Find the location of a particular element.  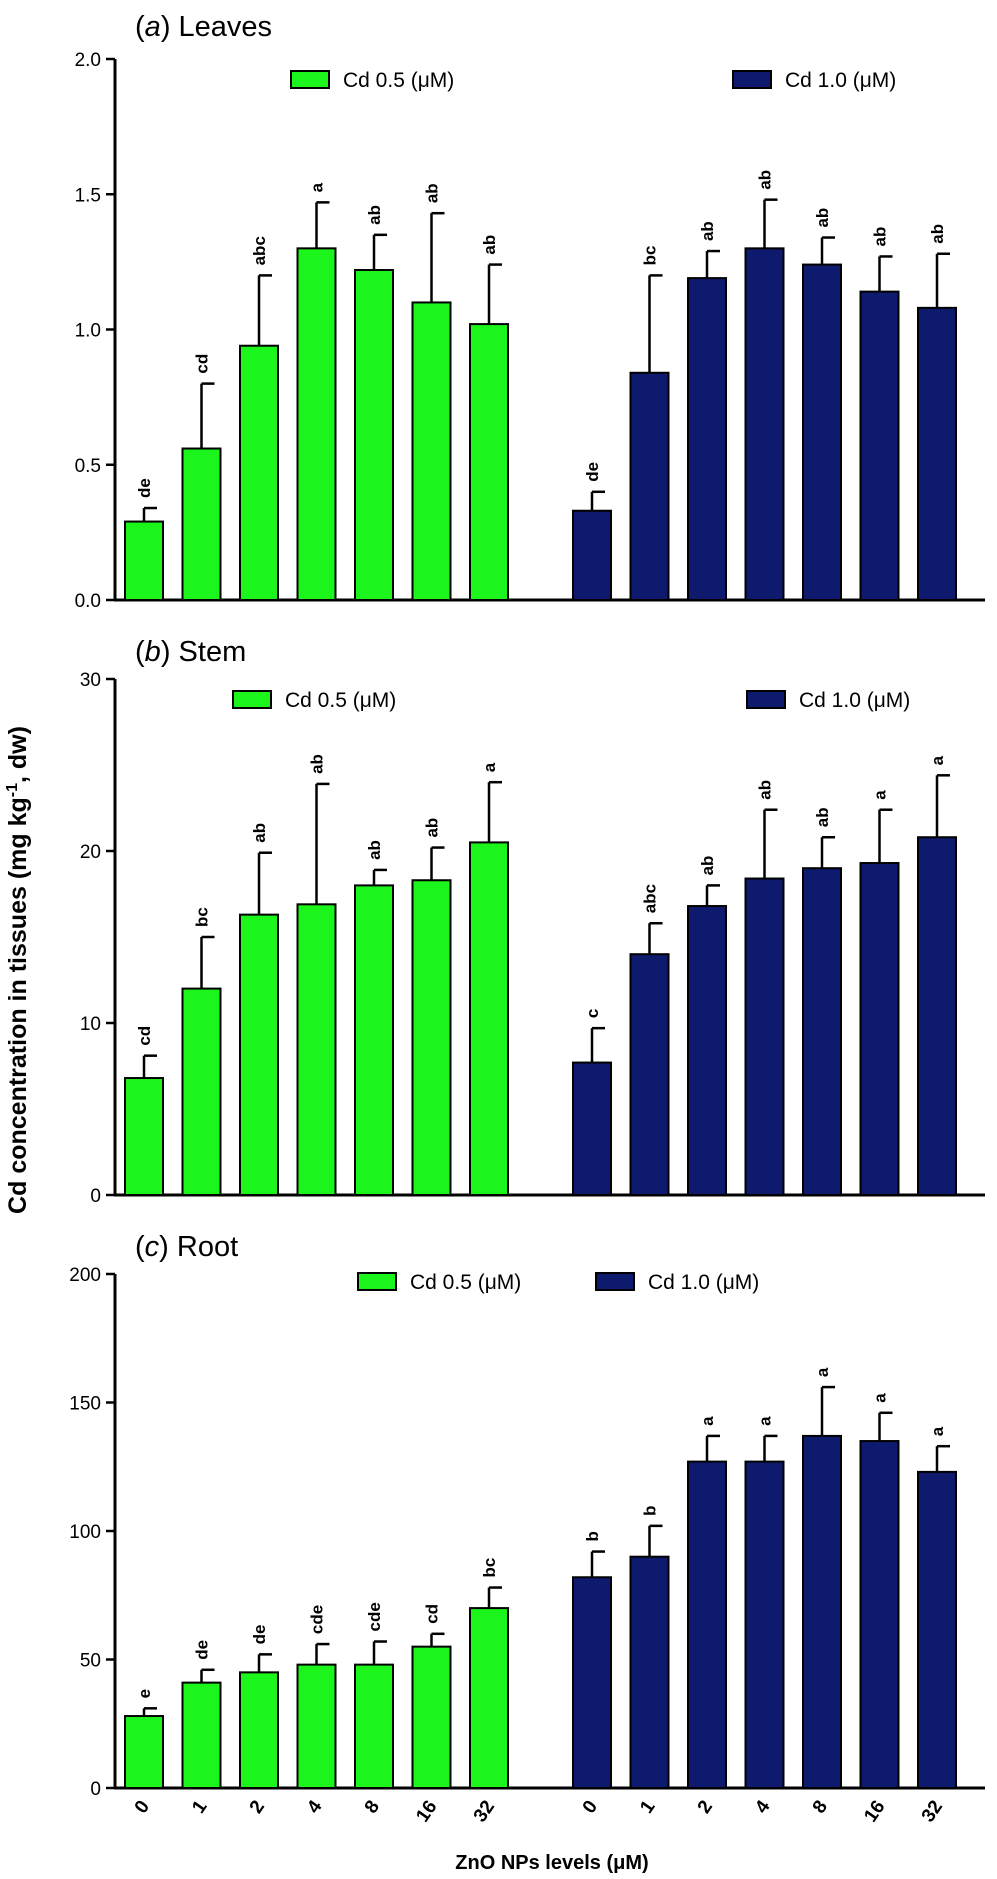

x-tick-label: 4 is located at coordinates (763, 1806).